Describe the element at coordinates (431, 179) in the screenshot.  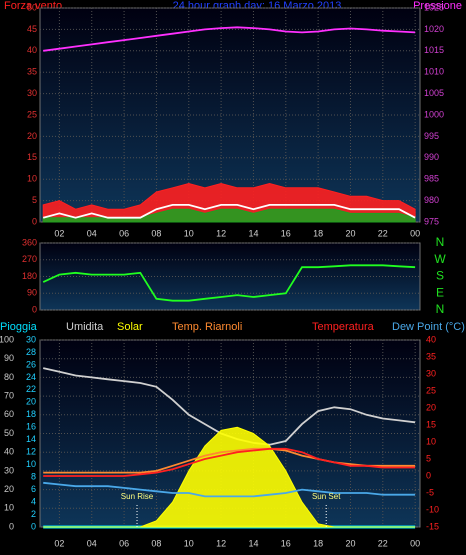
I see `y2-tick-label: 985` at that location.